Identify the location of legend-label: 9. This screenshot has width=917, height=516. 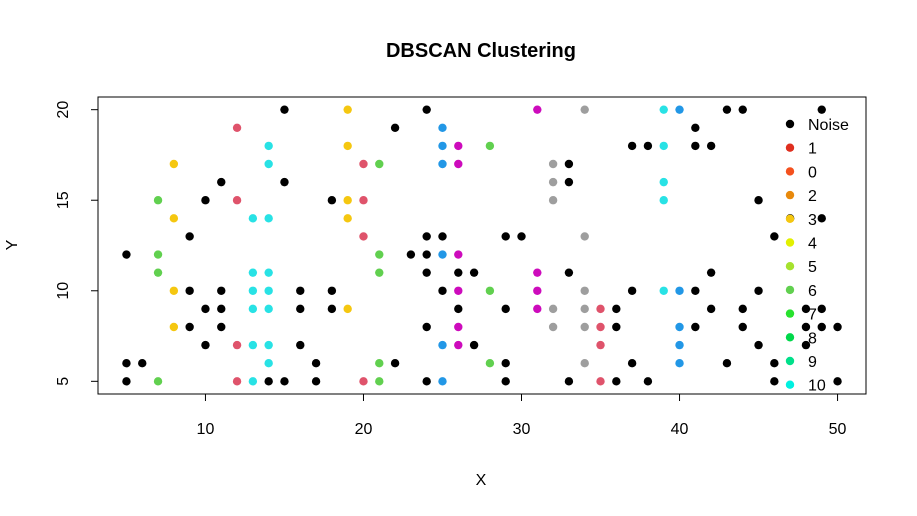
(812, 362).